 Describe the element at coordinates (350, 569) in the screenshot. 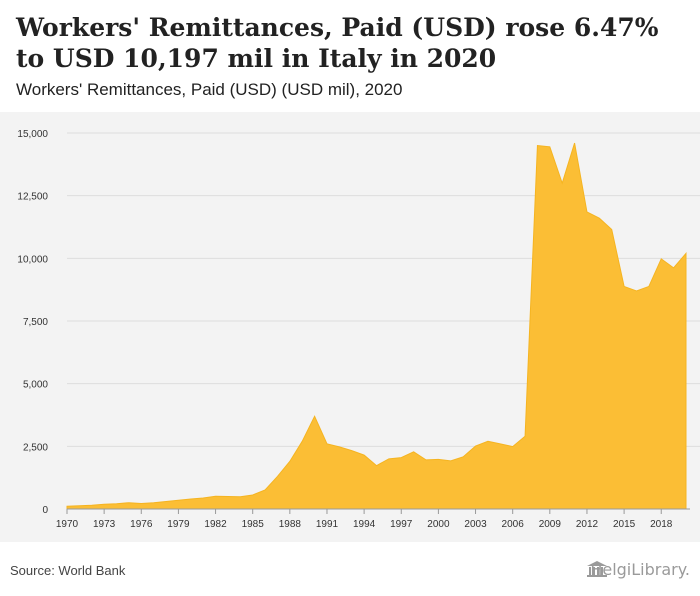

I see `footer: Source: World Bank HelgiLibrary.` at that location.